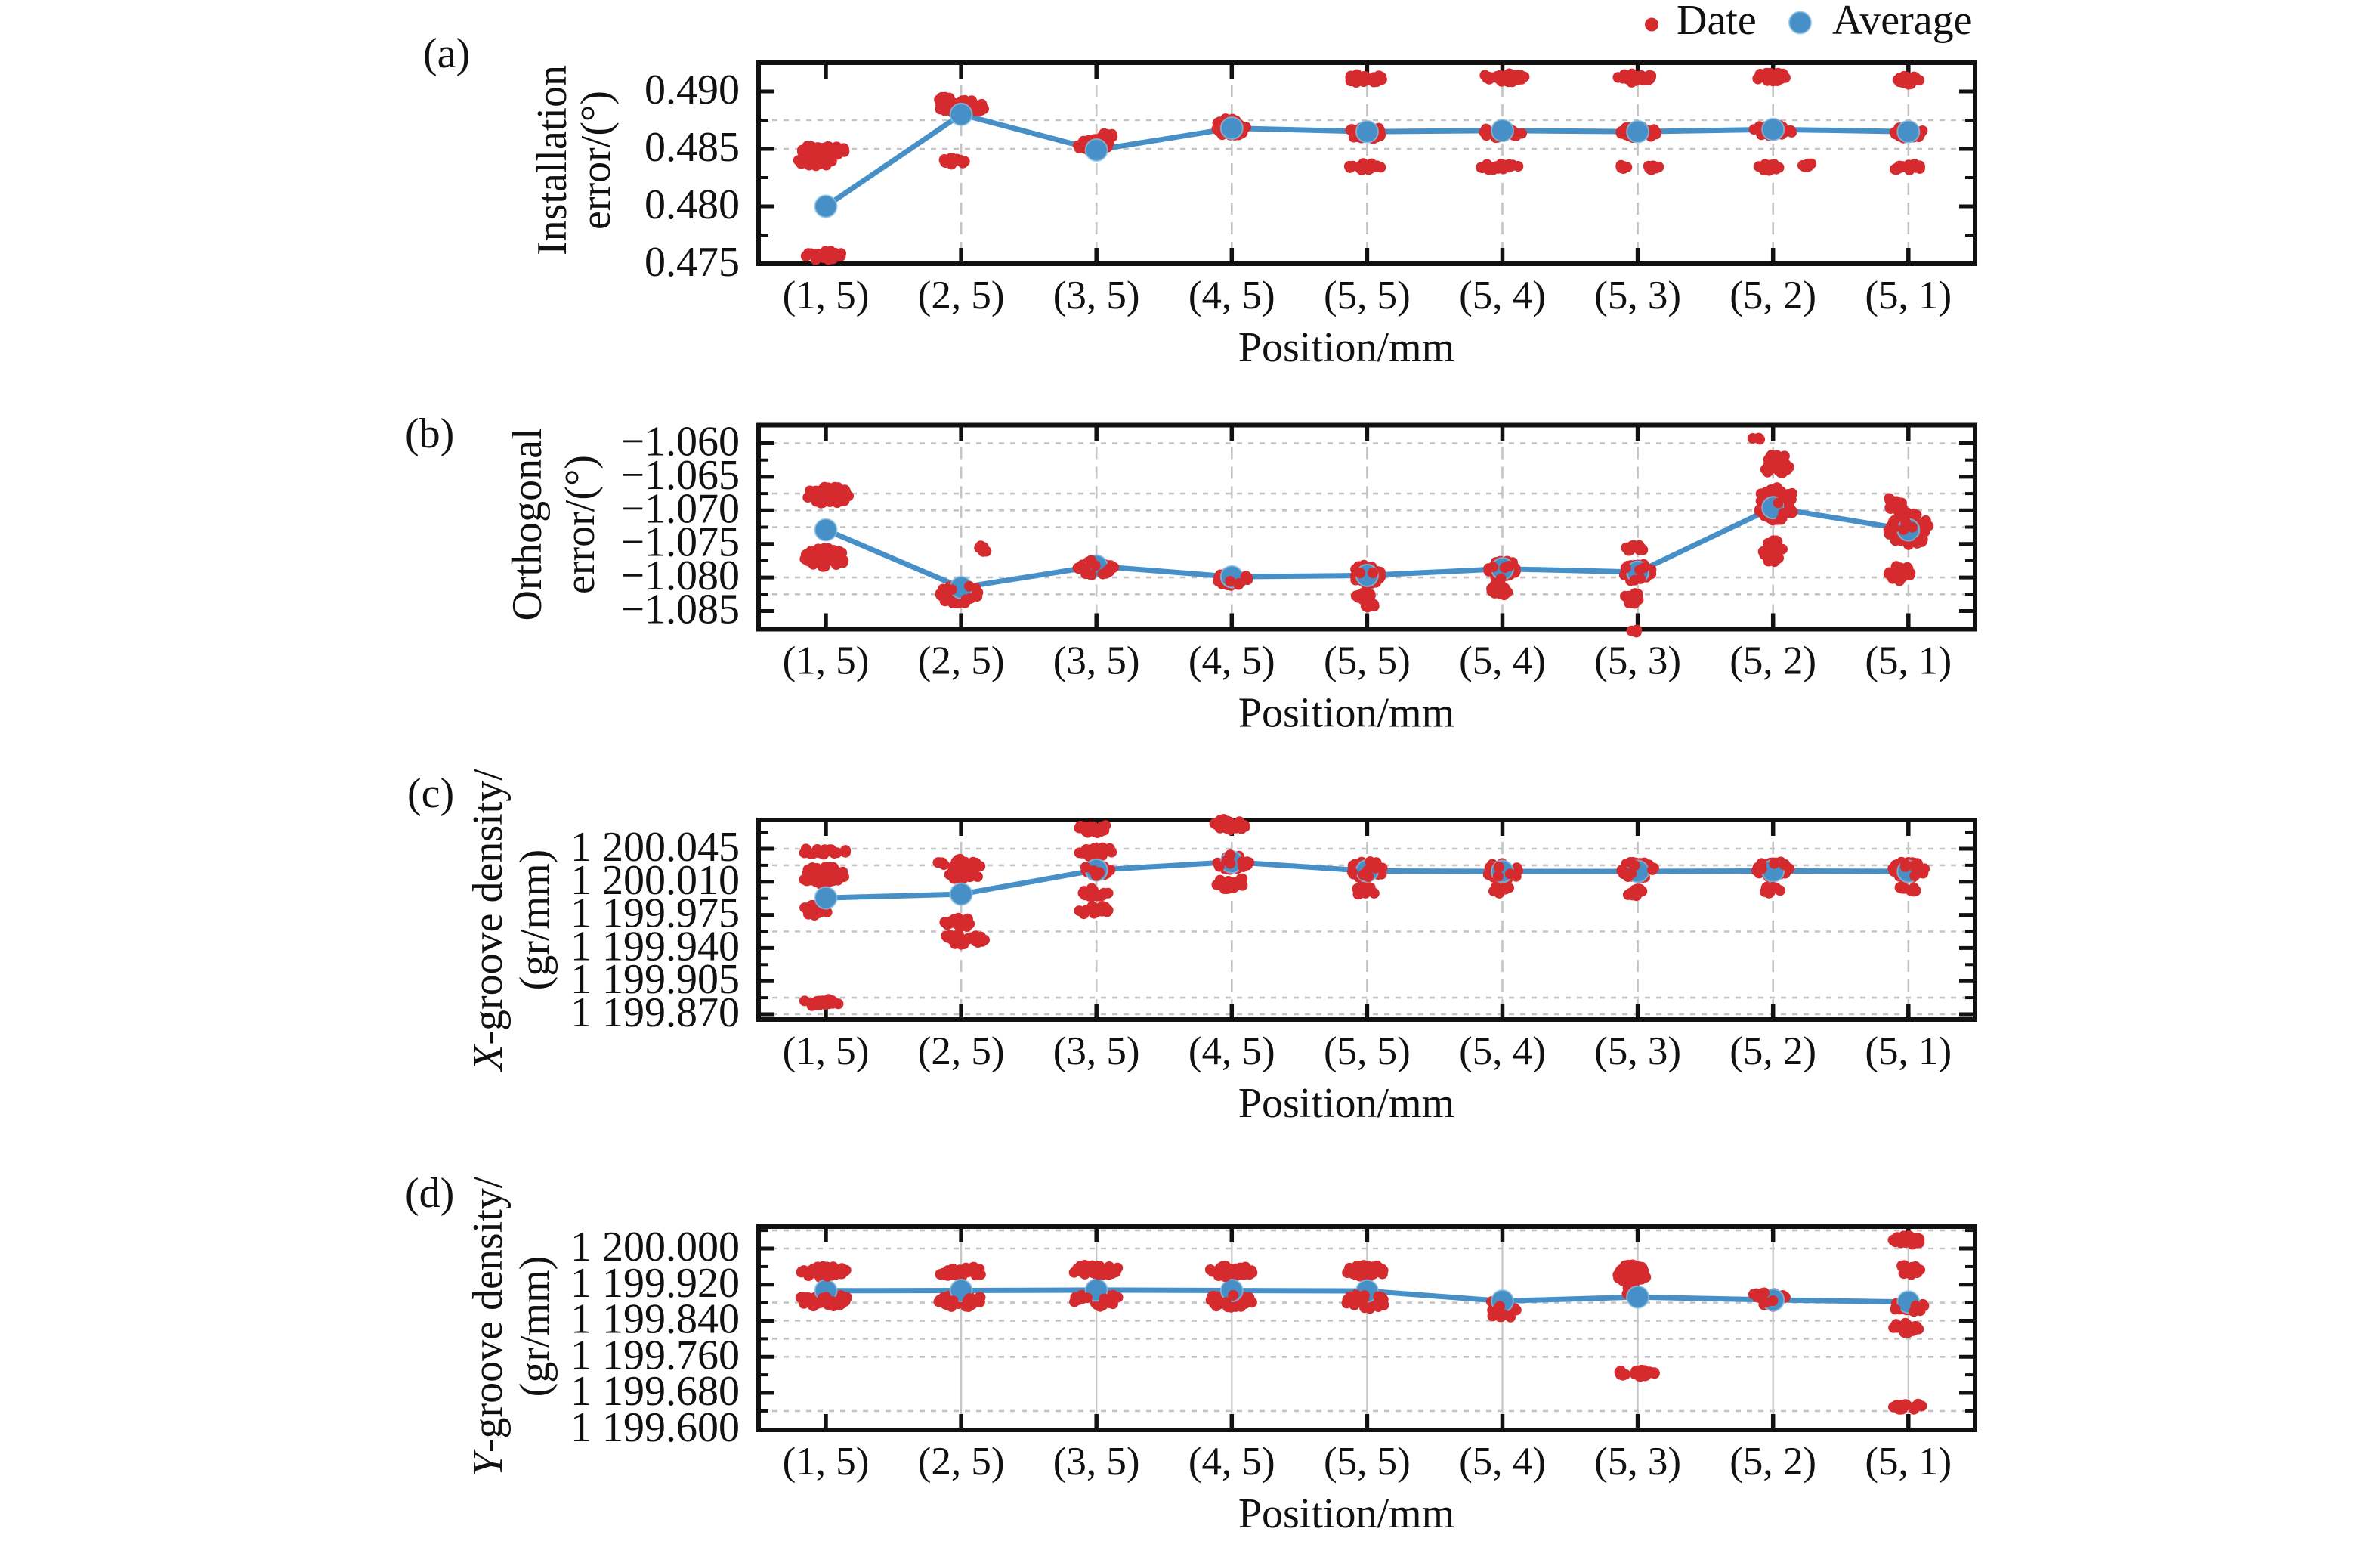 This screenshot has width=2380, height=1541. Describe the element at coordinates (680, 509) in the screenshot. I see `svg-text: −1.070` at that location.